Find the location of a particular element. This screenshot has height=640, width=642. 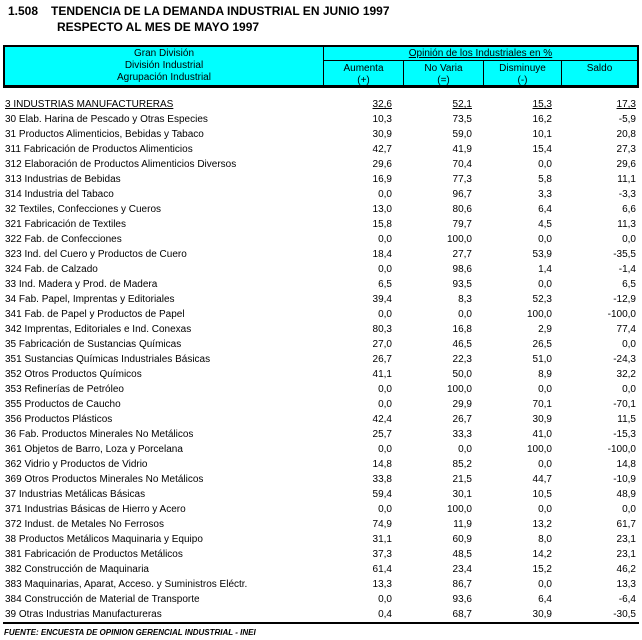

row-value-no-varia: 93,6 is located at coordinates (462, 599).